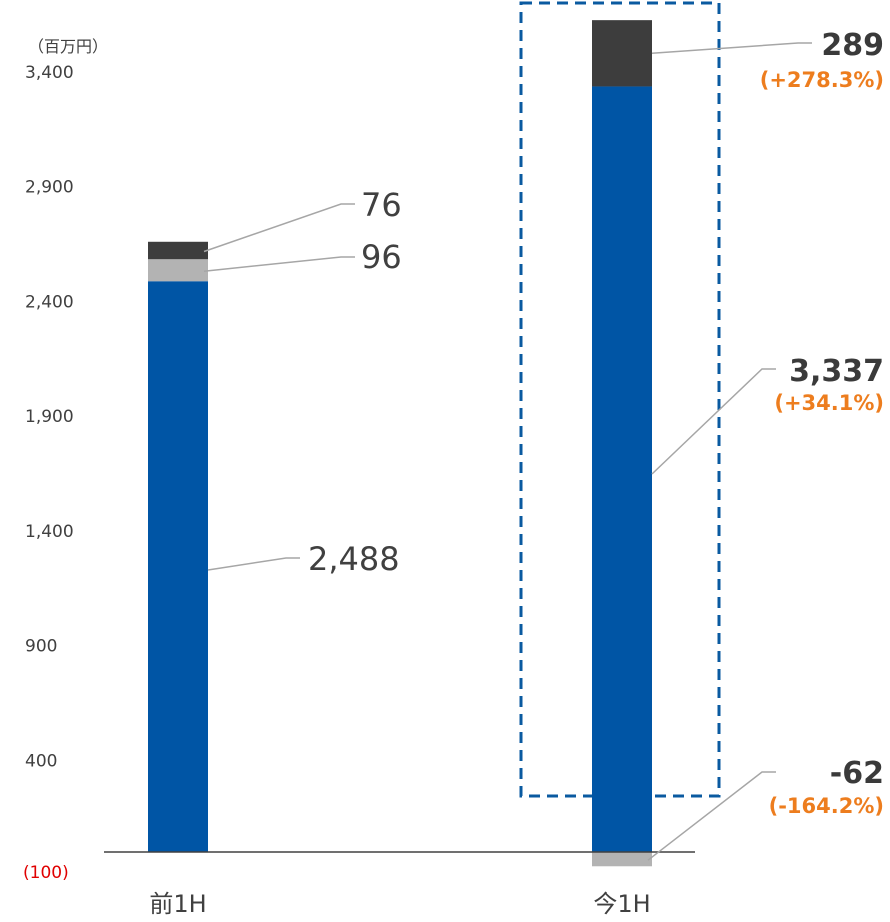 Image resolution: width=890 pixels, height=922 pixels. What do you see at coordinates (41, 647) in the screenshot?
I see `y-tick-label: 900` at bounding box center [41, 647].